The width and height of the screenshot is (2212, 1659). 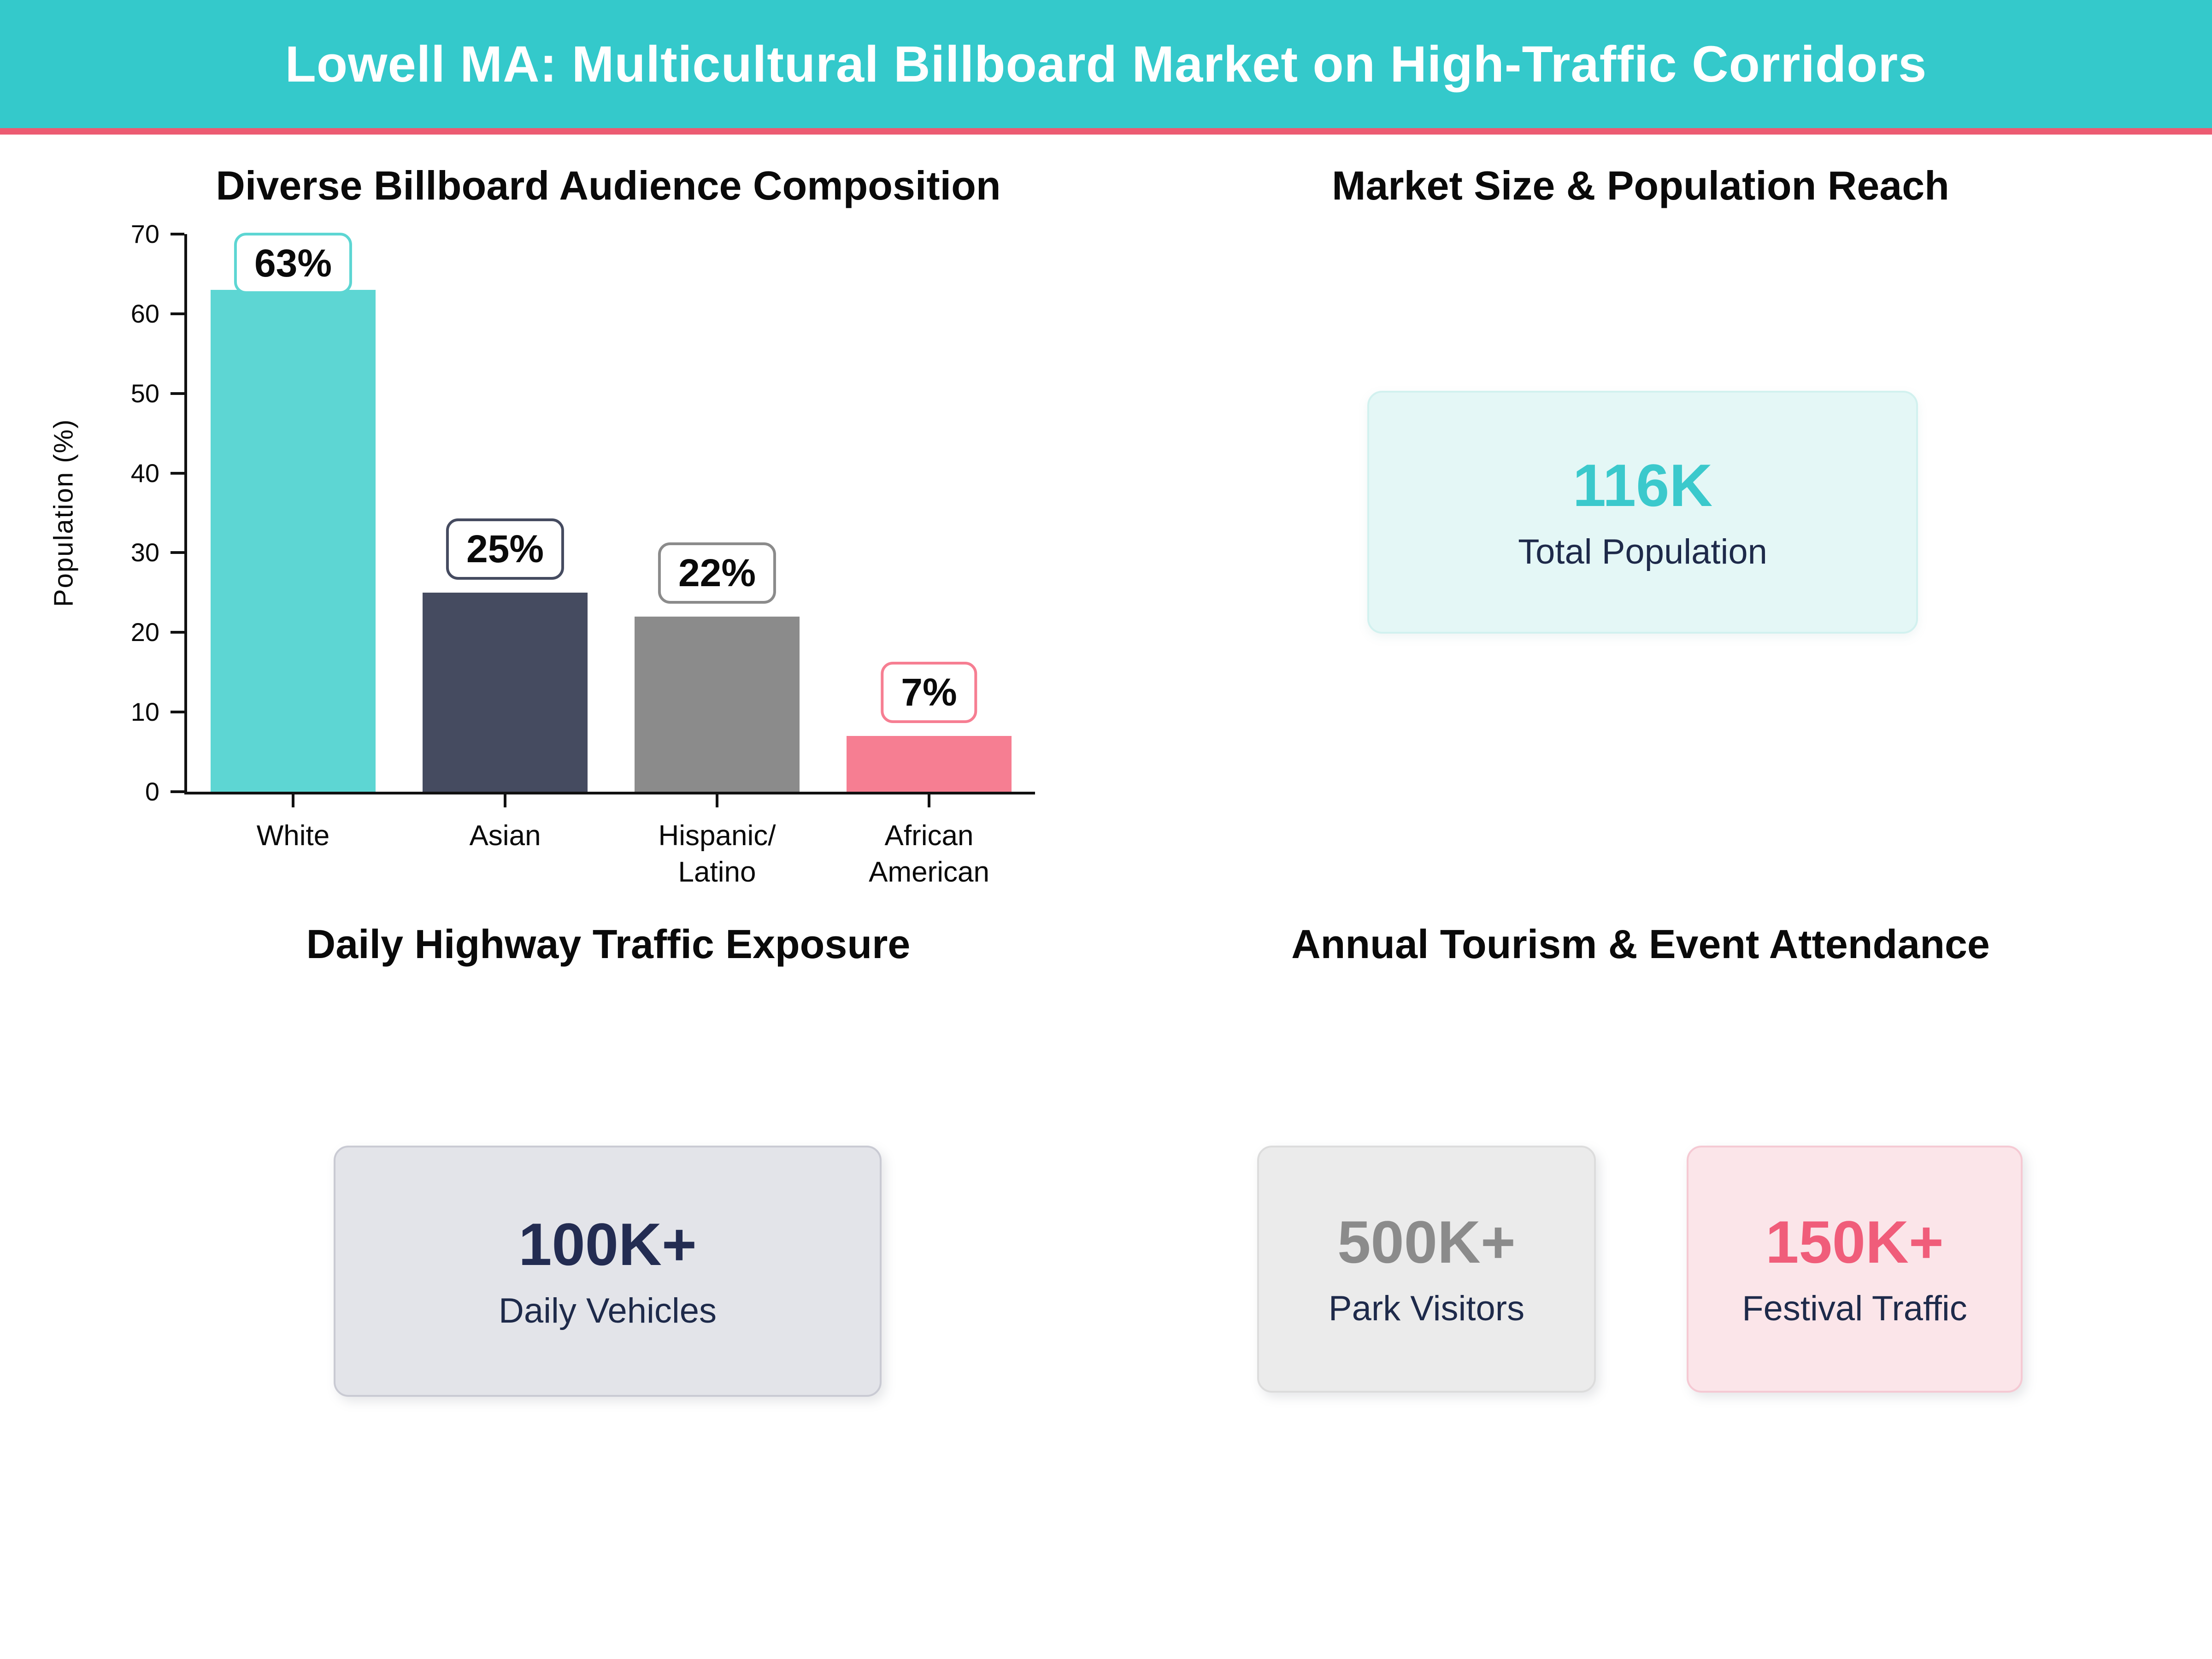 I want to click on bar-value-label: 25%, so click(x=505, y=549).